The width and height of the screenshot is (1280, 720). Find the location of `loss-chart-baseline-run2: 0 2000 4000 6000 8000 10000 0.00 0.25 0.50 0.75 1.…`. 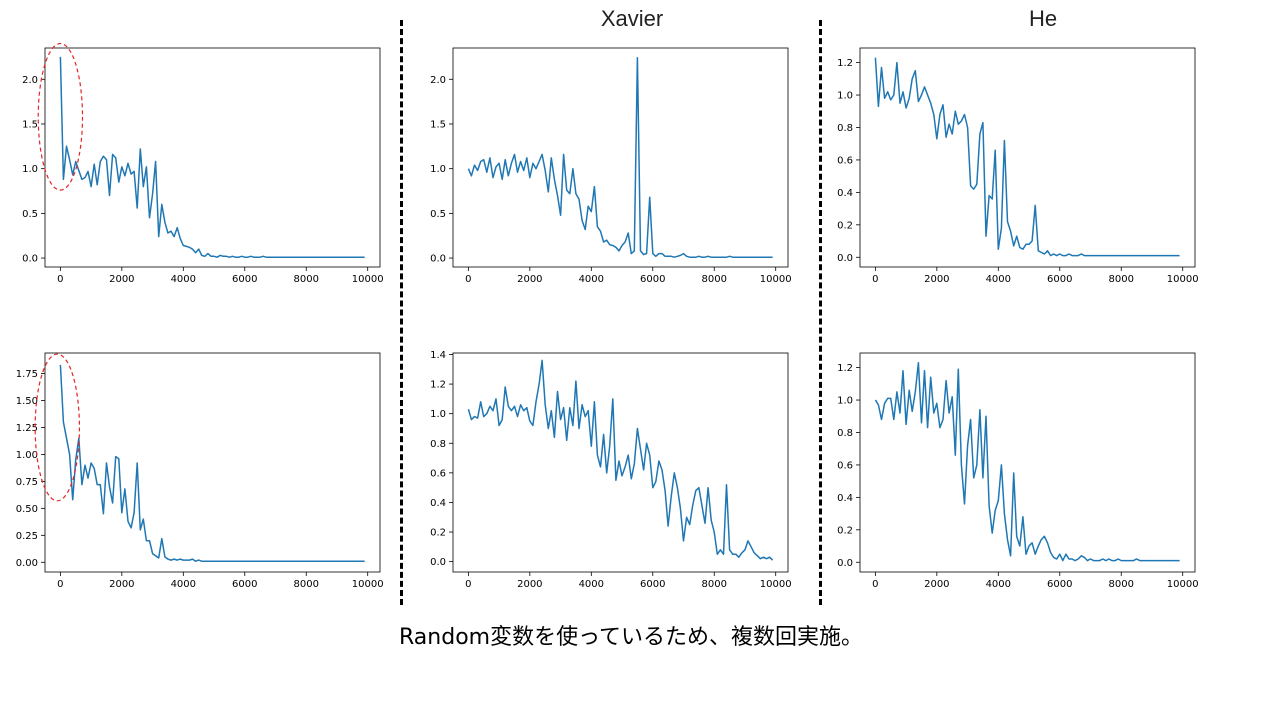

loss-chart-baseline-run2: 0 2000 4000 6000 8000 10000 0.00 0.25 0.50 0.75 1.… is located at coordinates (200, 471).